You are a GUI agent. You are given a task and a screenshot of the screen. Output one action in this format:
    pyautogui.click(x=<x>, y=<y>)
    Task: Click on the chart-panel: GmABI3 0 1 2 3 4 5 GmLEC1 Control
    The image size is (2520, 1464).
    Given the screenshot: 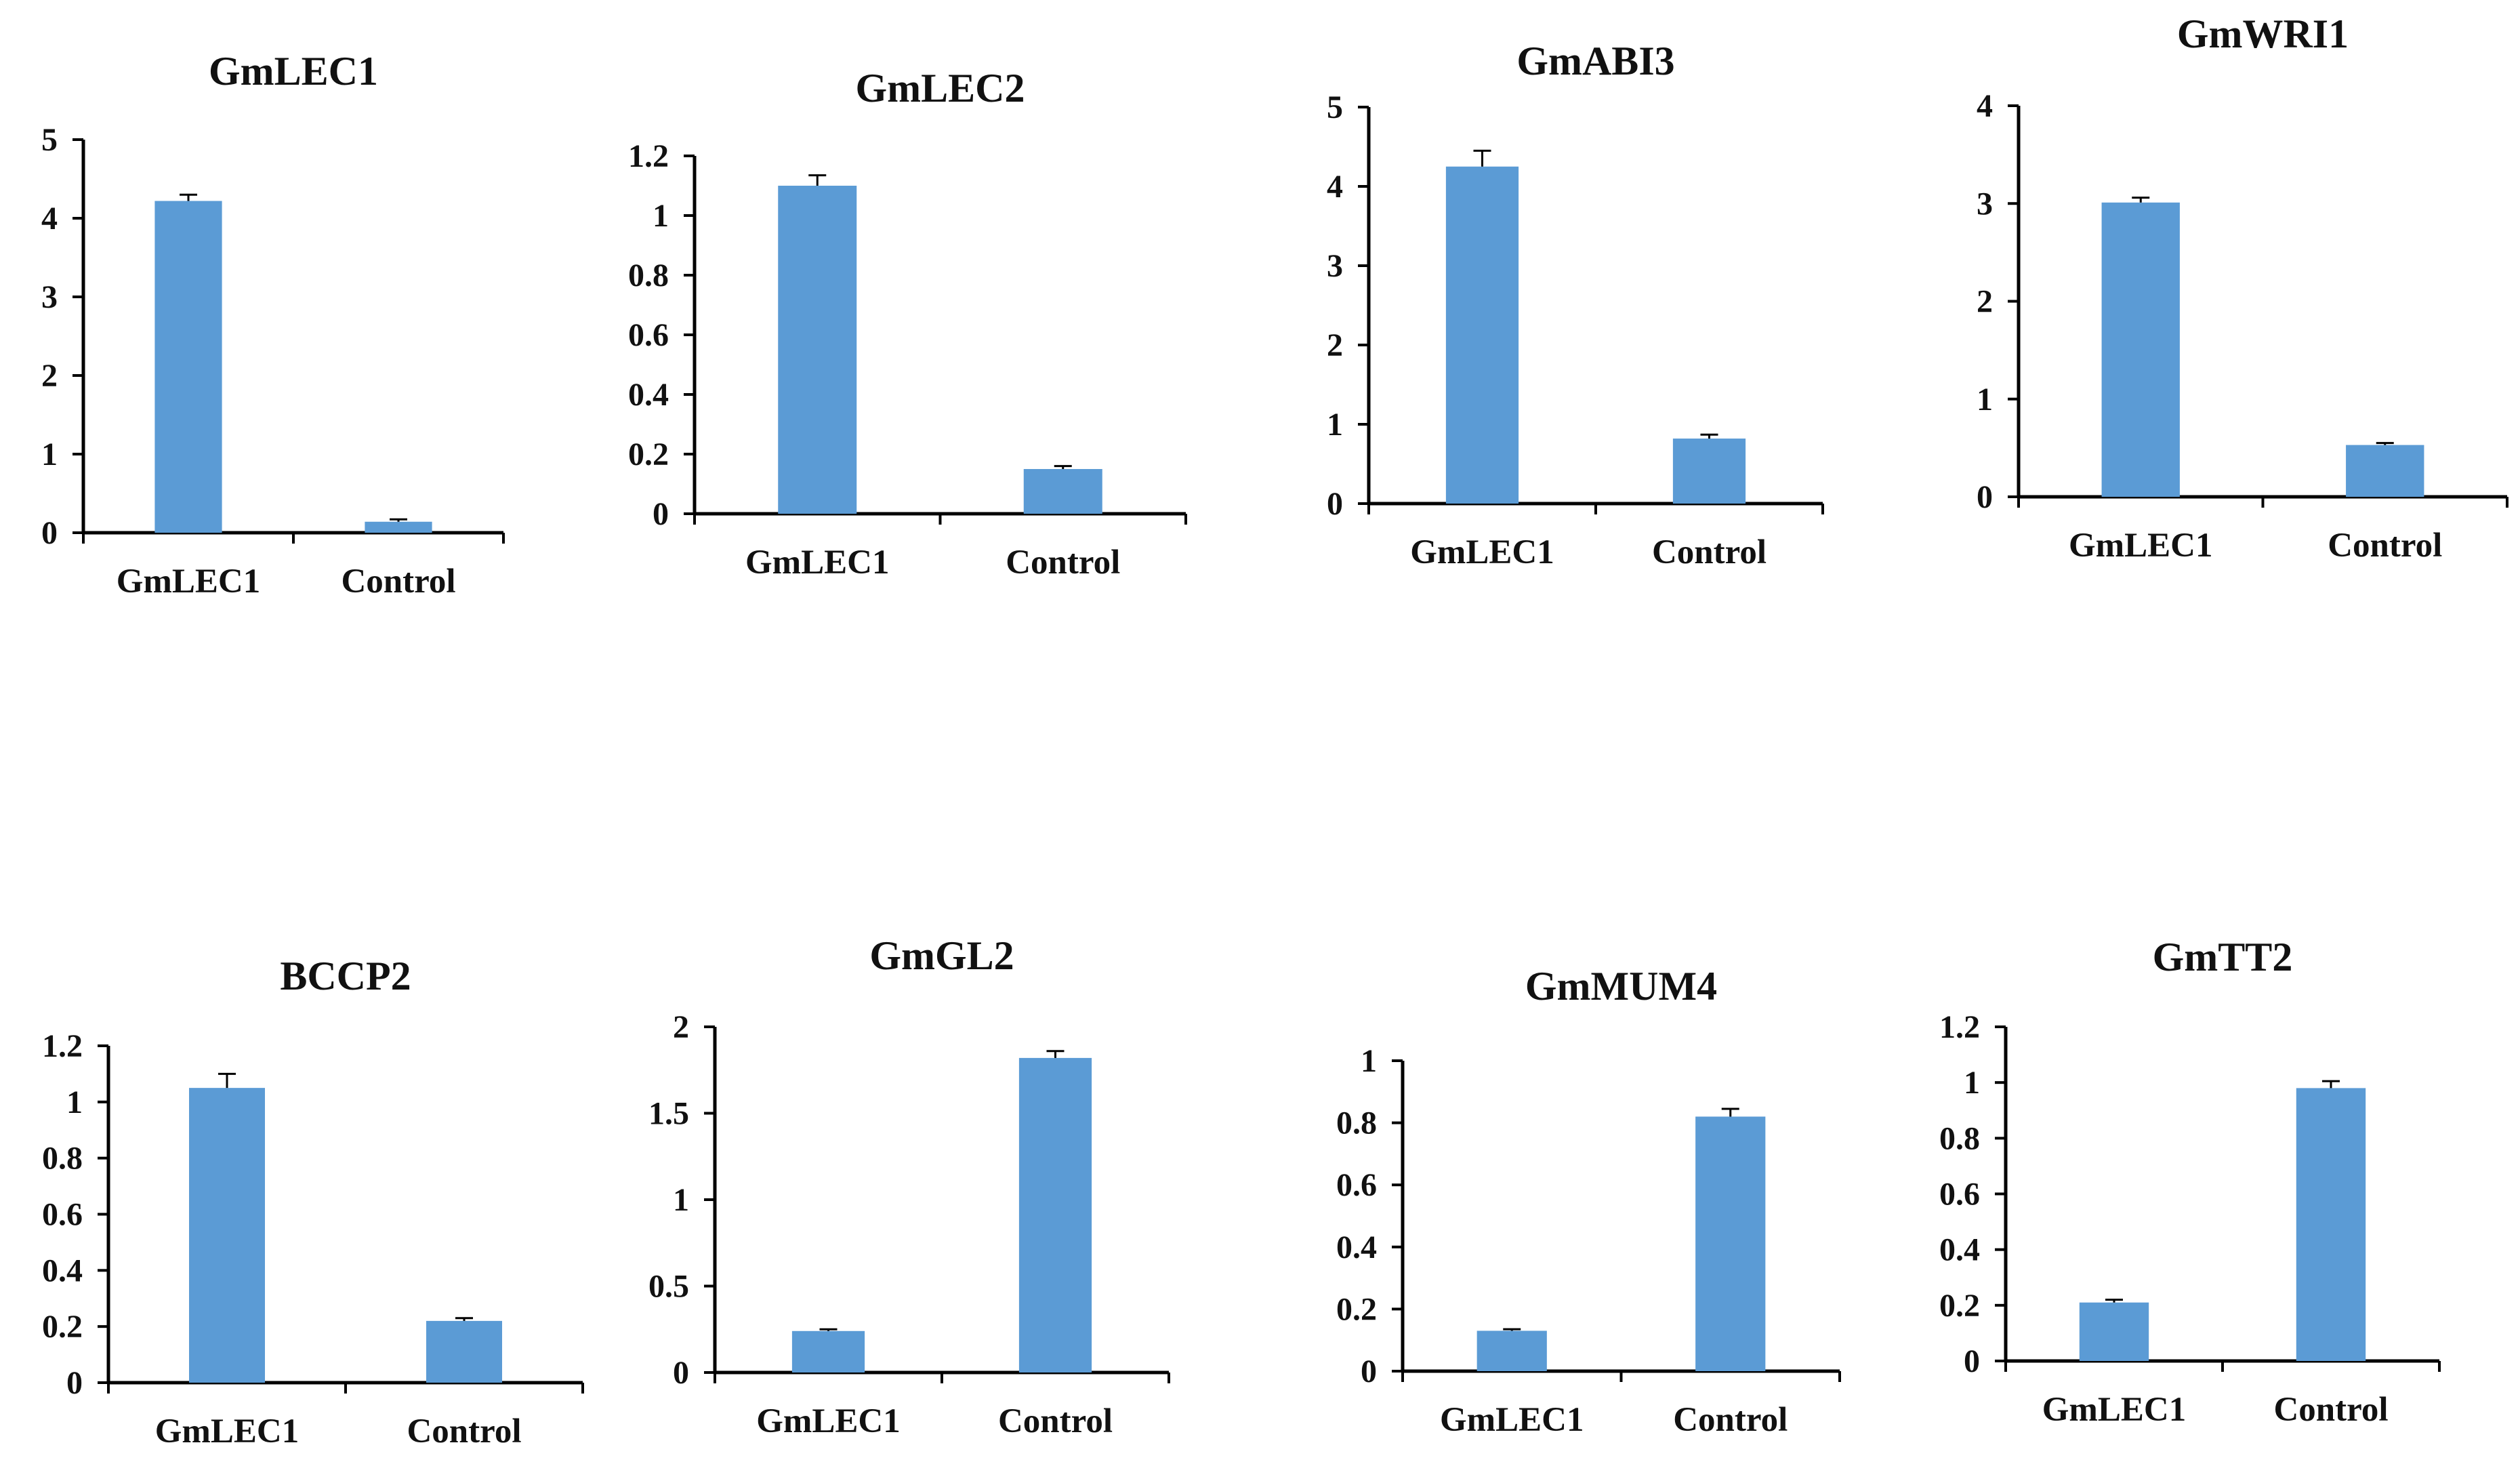 What is the action you would take?
    pyautogui.click(x=1576, y=305)
    